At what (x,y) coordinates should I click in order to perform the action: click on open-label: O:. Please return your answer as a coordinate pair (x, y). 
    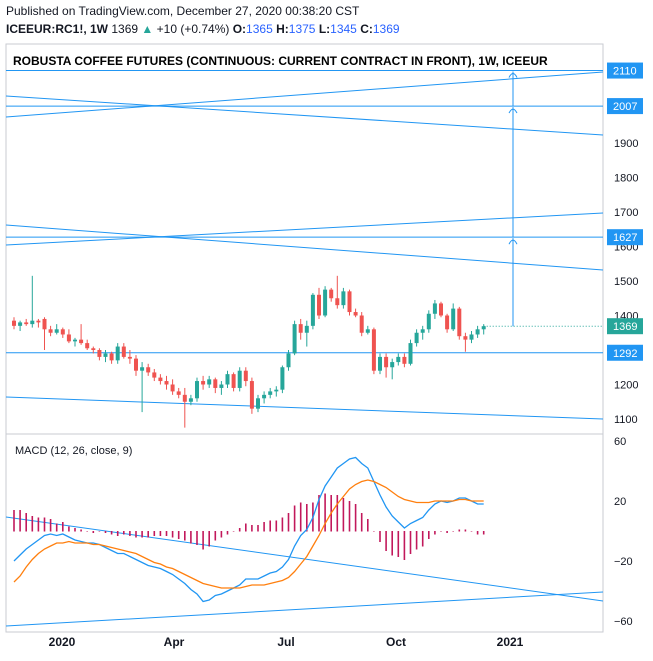
    Looking at the image, I should click on (239, 29).